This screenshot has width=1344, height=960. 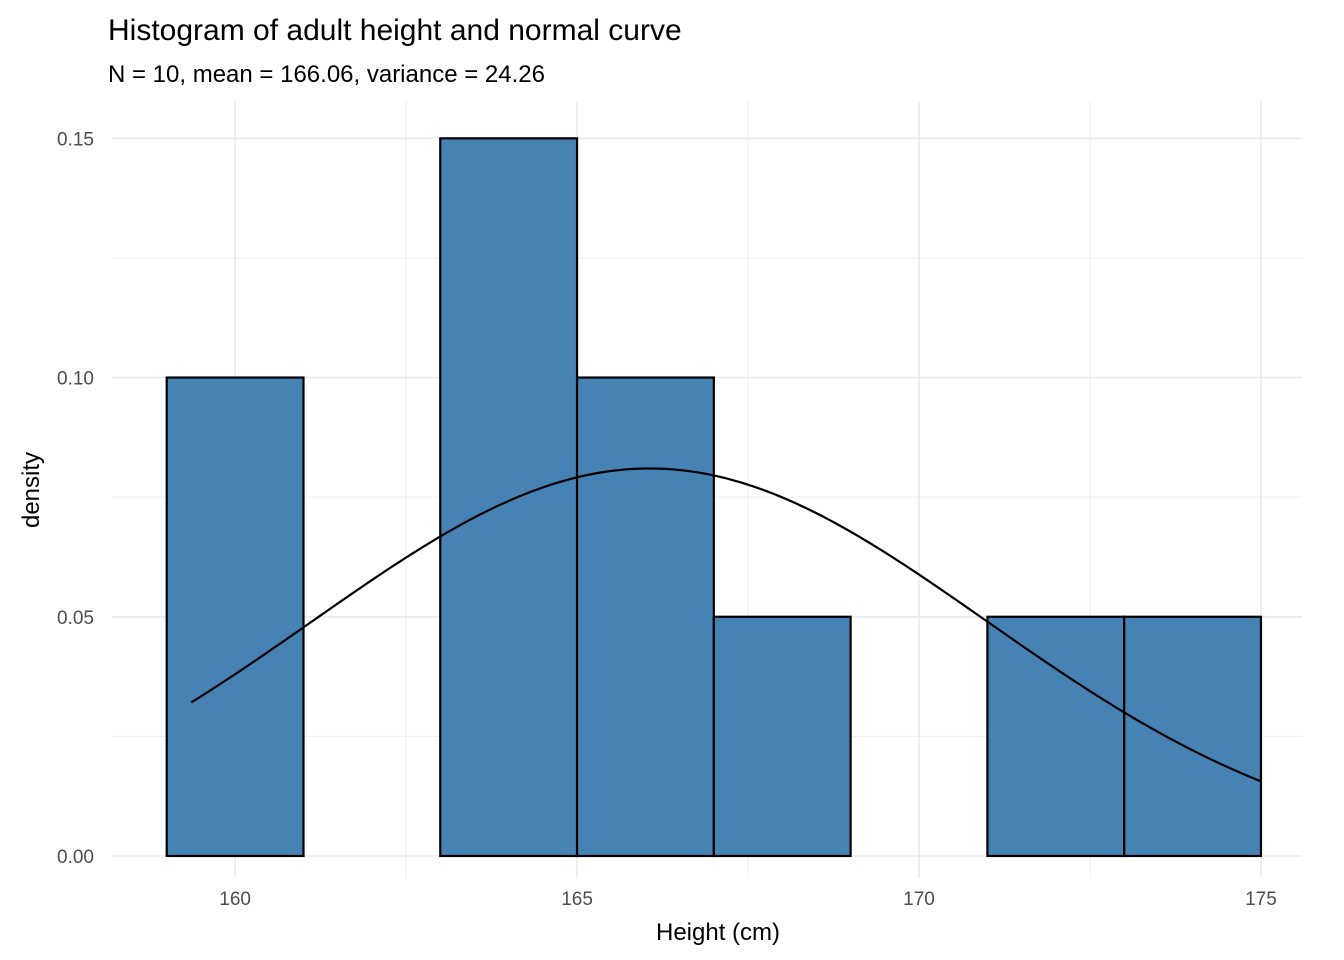 I want to click on y-tick-label-2: 0.10, so click(x=75, y=379).